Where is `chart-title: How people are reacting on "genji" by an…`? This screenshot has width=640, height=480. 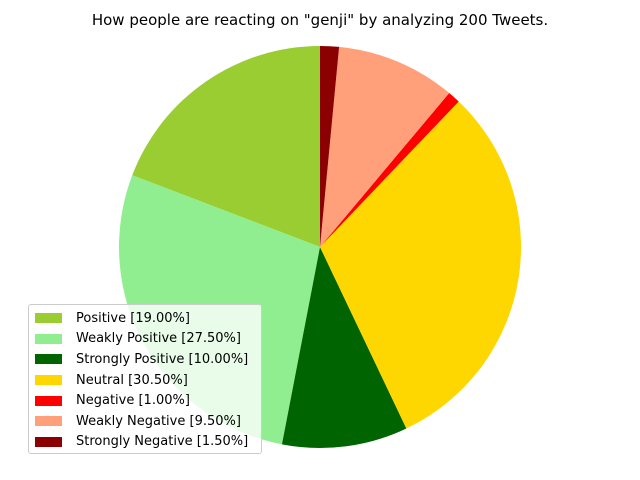 chart-title: How people are reacting on "genji" by an… is located at coordinates (320, 20).